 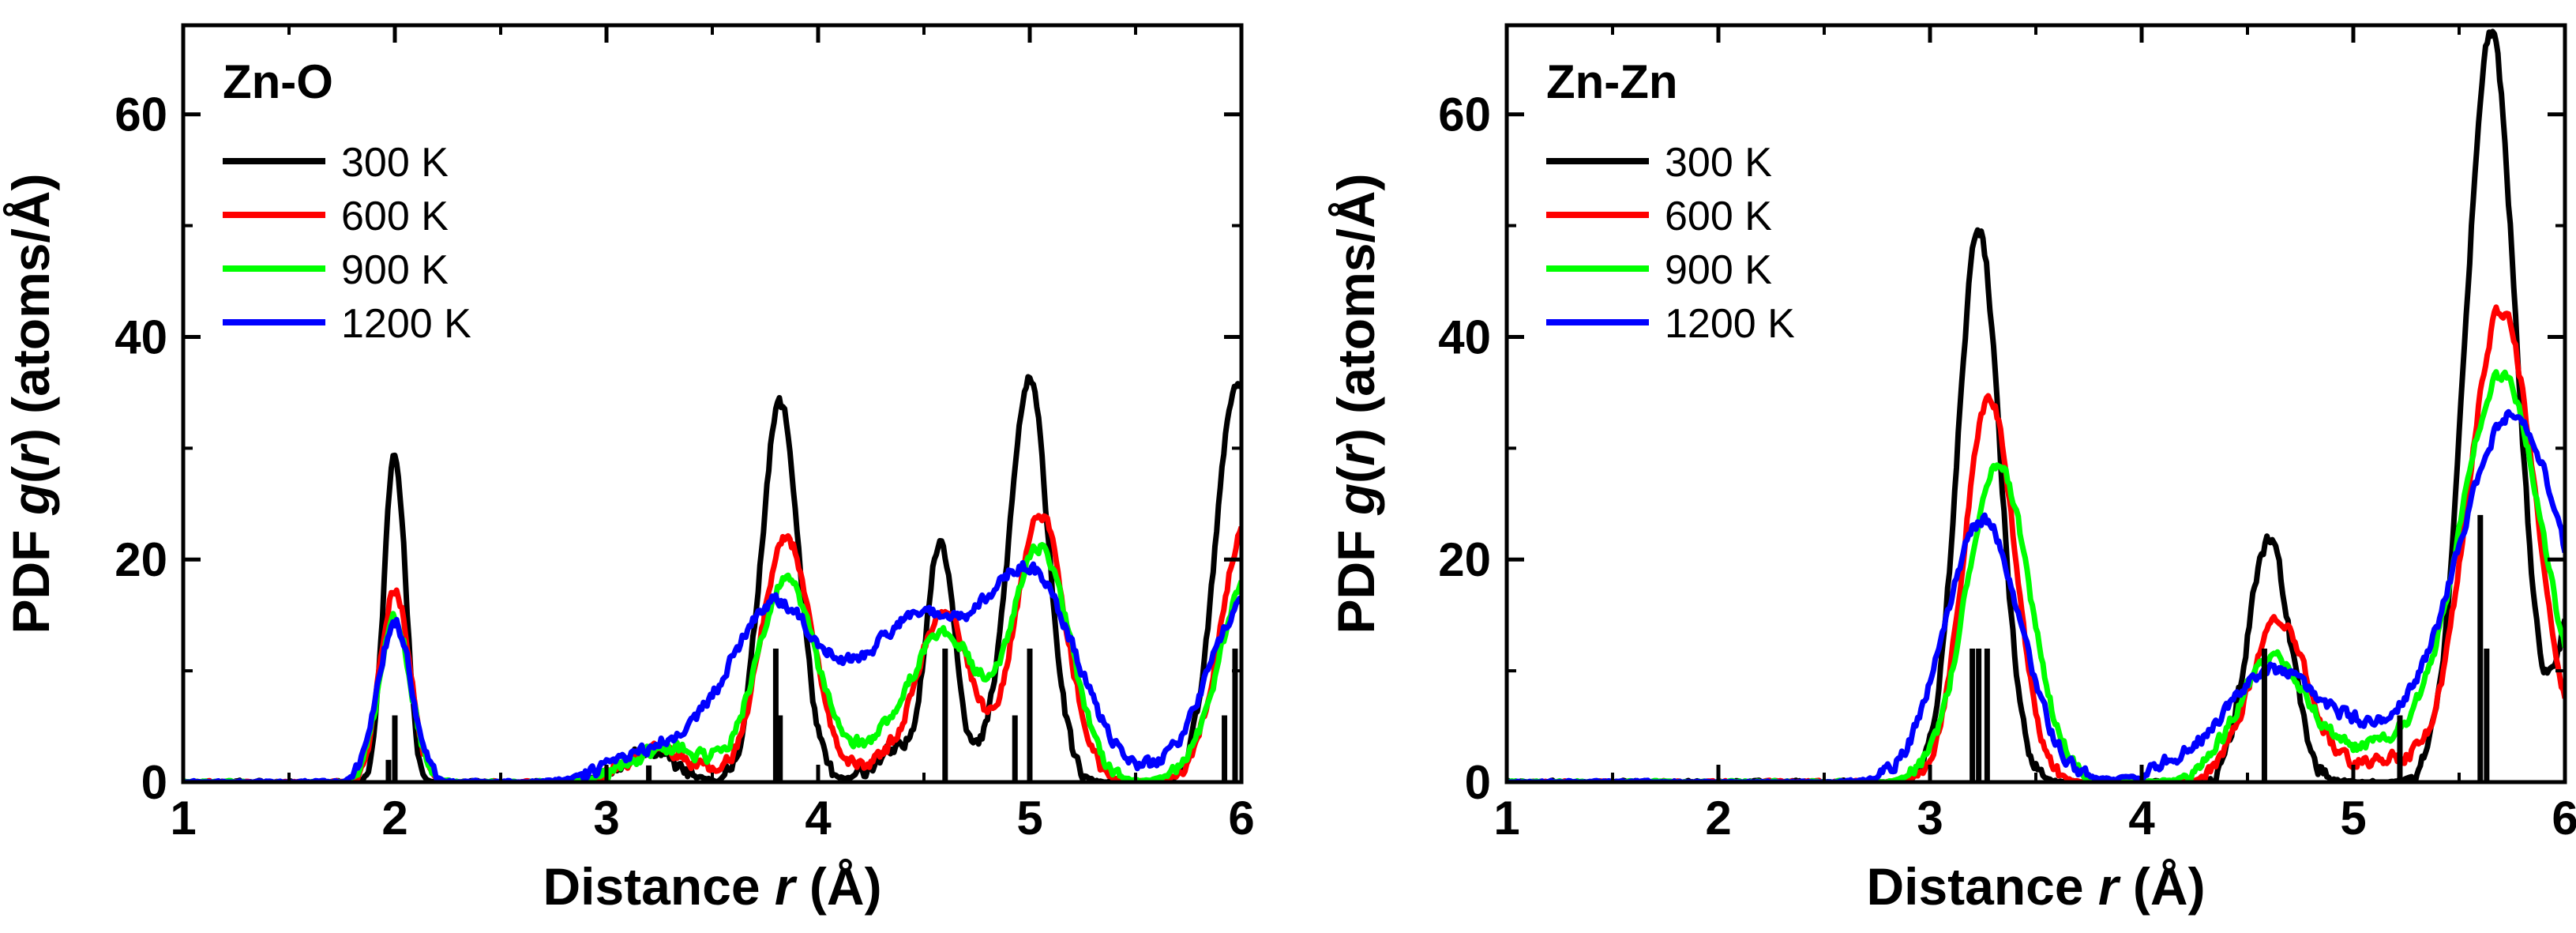 I want to click on series-line-1200k, so click(x=712, y=671).